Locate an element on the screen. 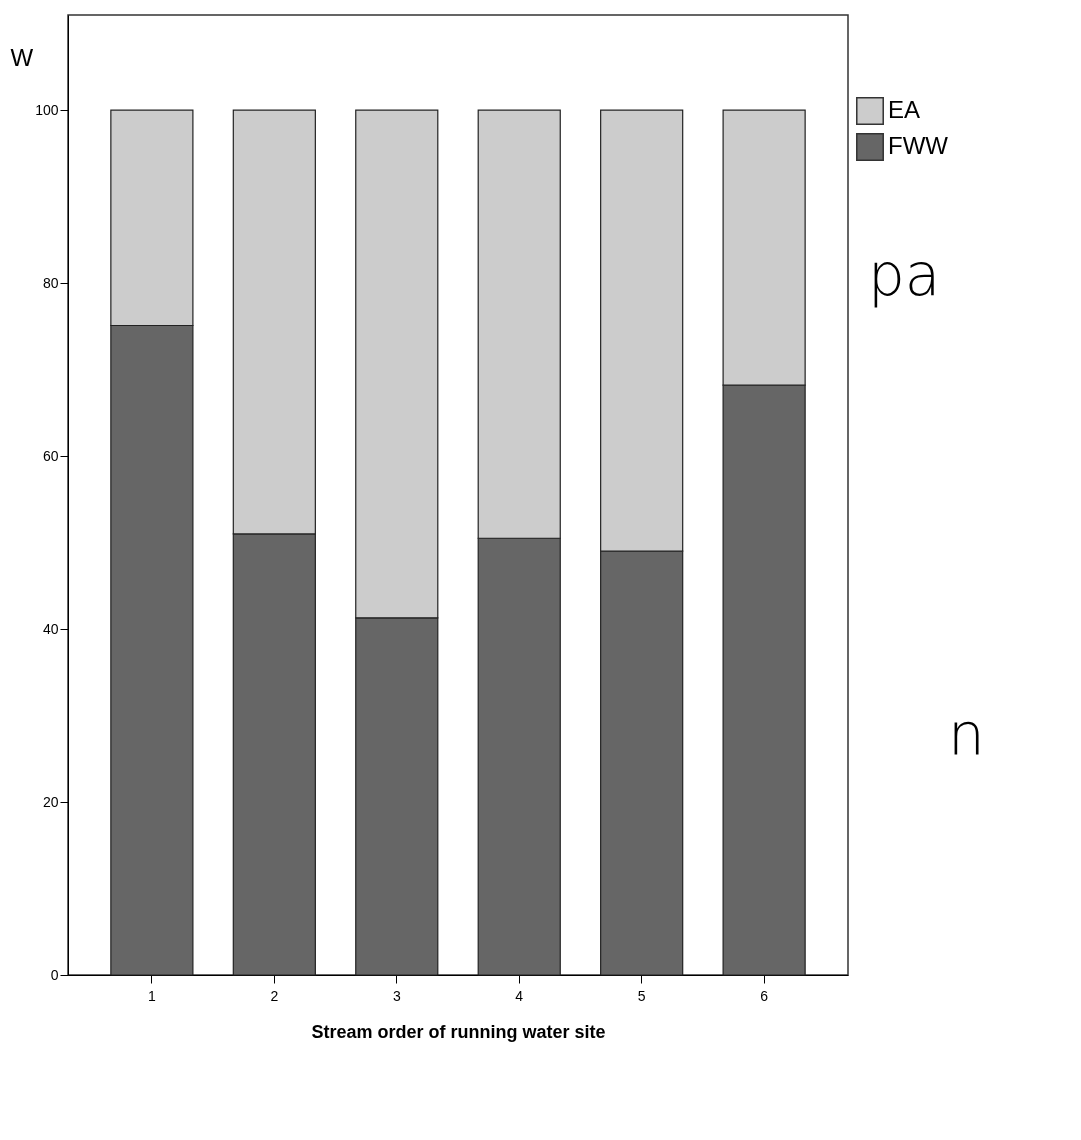 Image resolution: width=1081 pixels, height=1140 pixels. x-tick-label: 1 is located at coordinates (151, 995).